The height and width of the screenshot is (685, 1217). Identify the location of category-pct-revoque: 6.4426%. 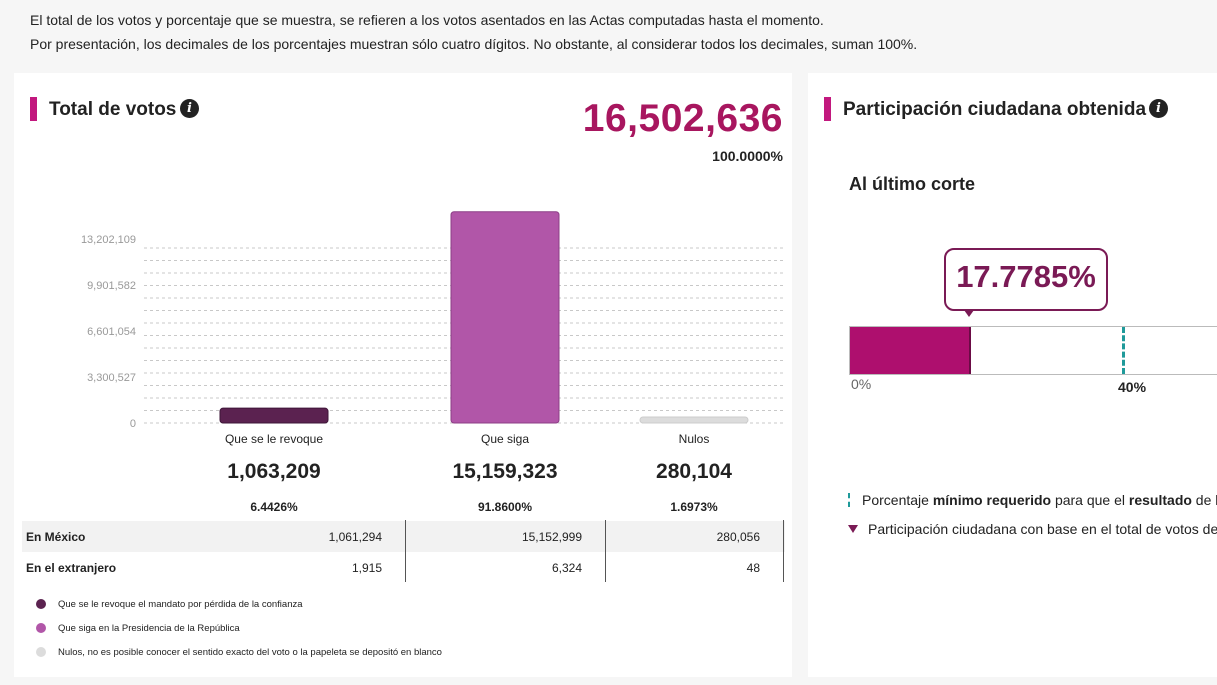
(274, 507).